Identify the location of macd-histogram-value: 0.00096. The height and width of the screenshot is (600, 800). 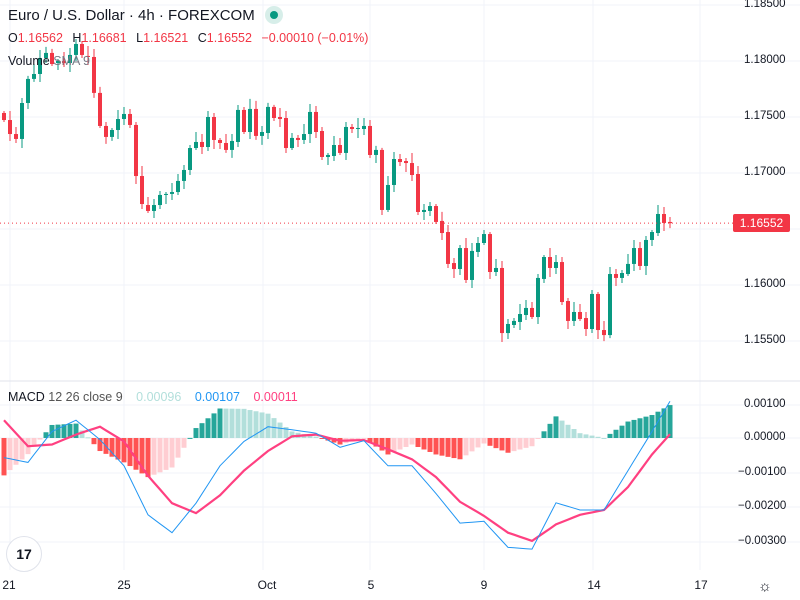
(159, 397).